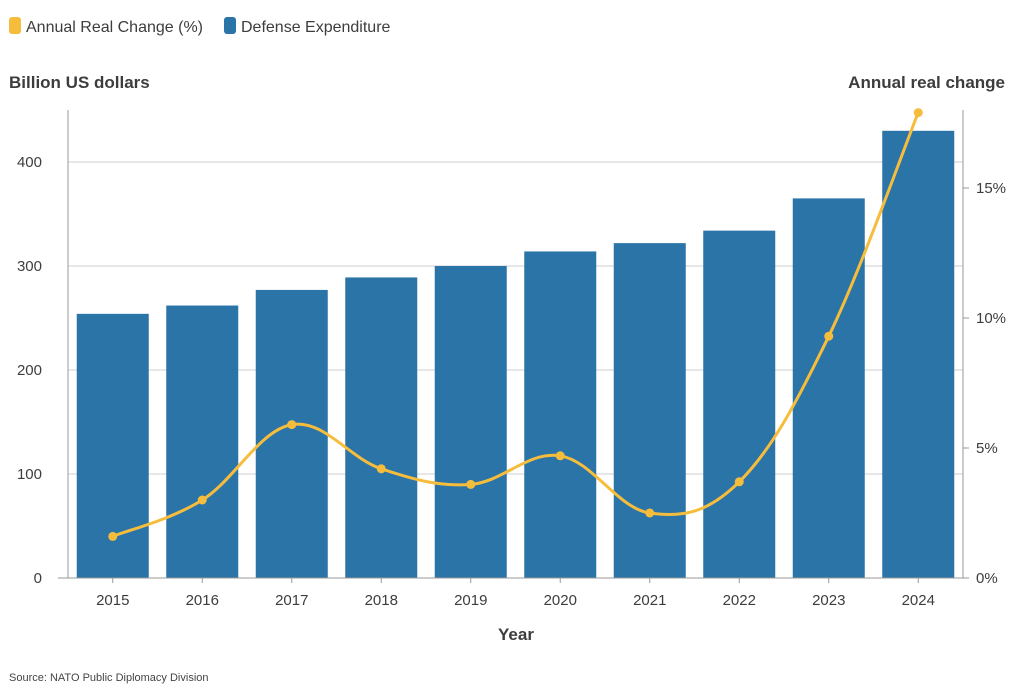 The image size is (1012, 694). Describe the element at coordinates (649, 410) in the screenshot. I see `bar-2021` at that location.